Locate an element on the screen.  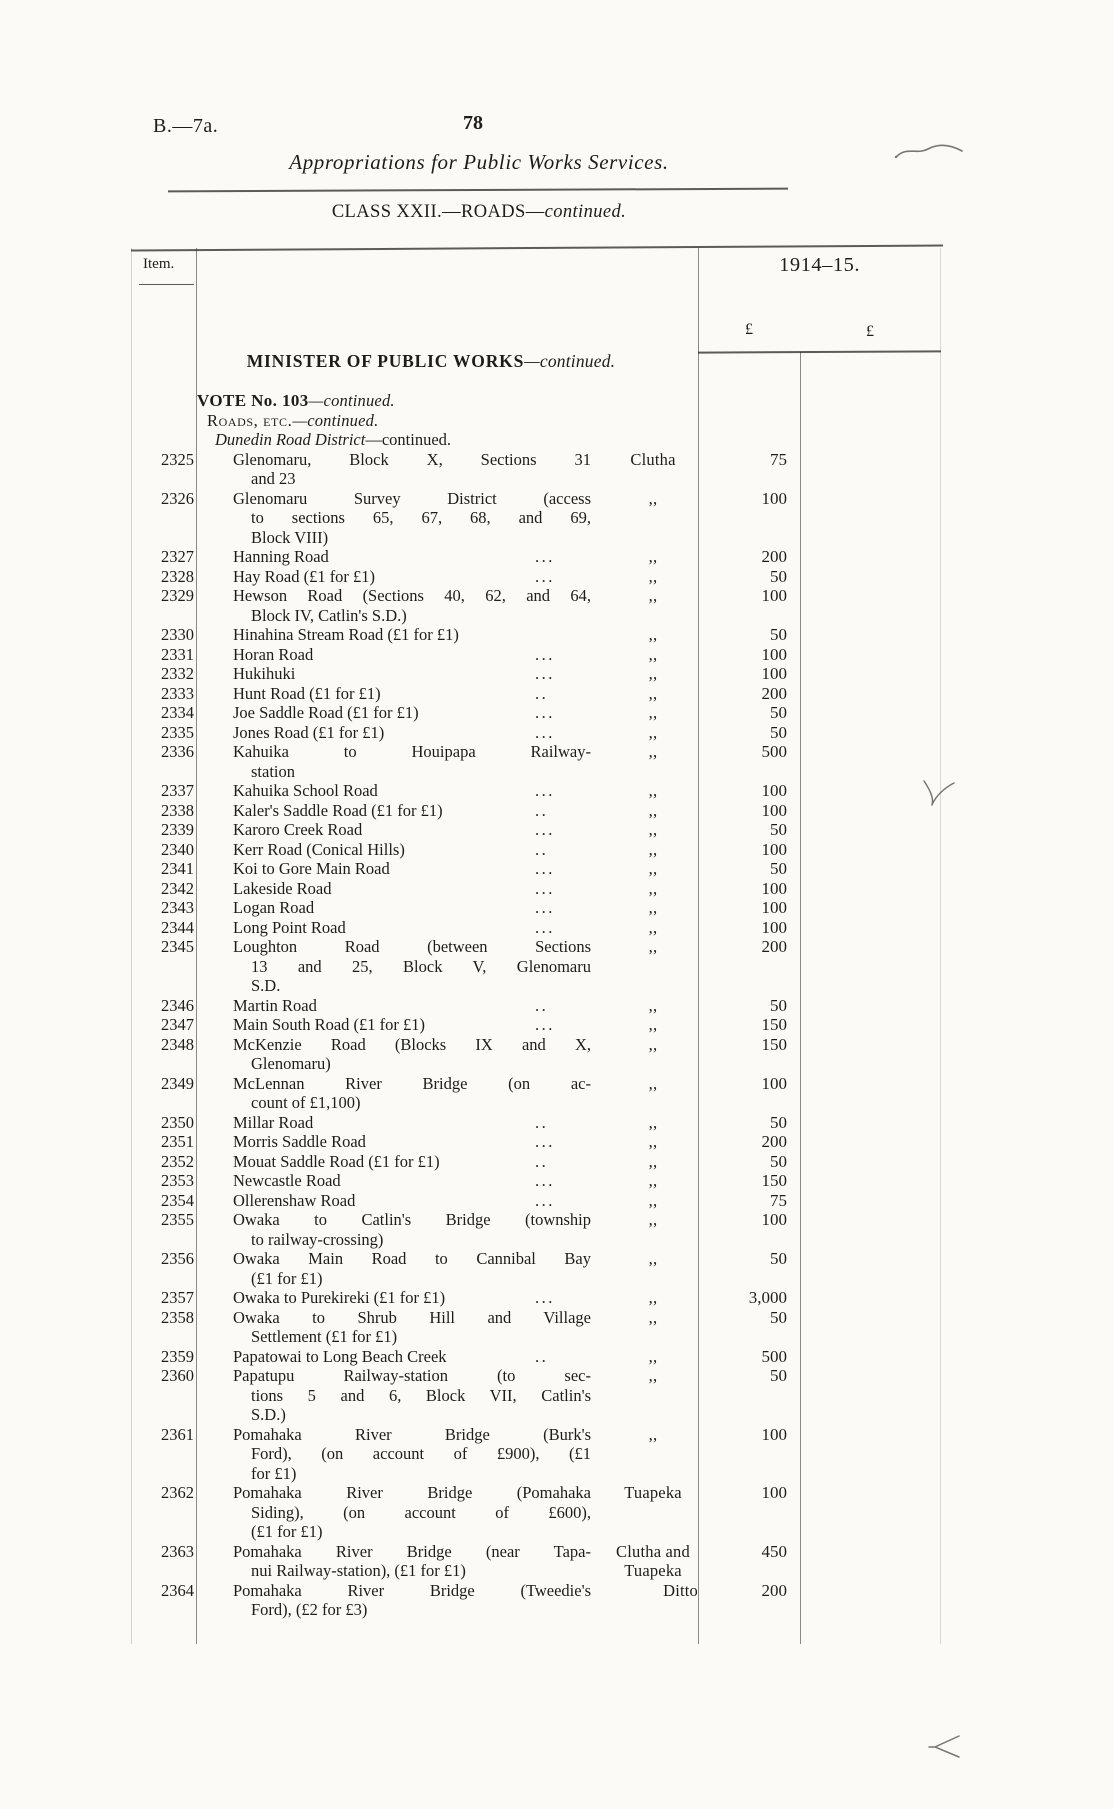
class-heading: CLASS XXII.—ROADS—continued. is located at coordinates (479, 212).